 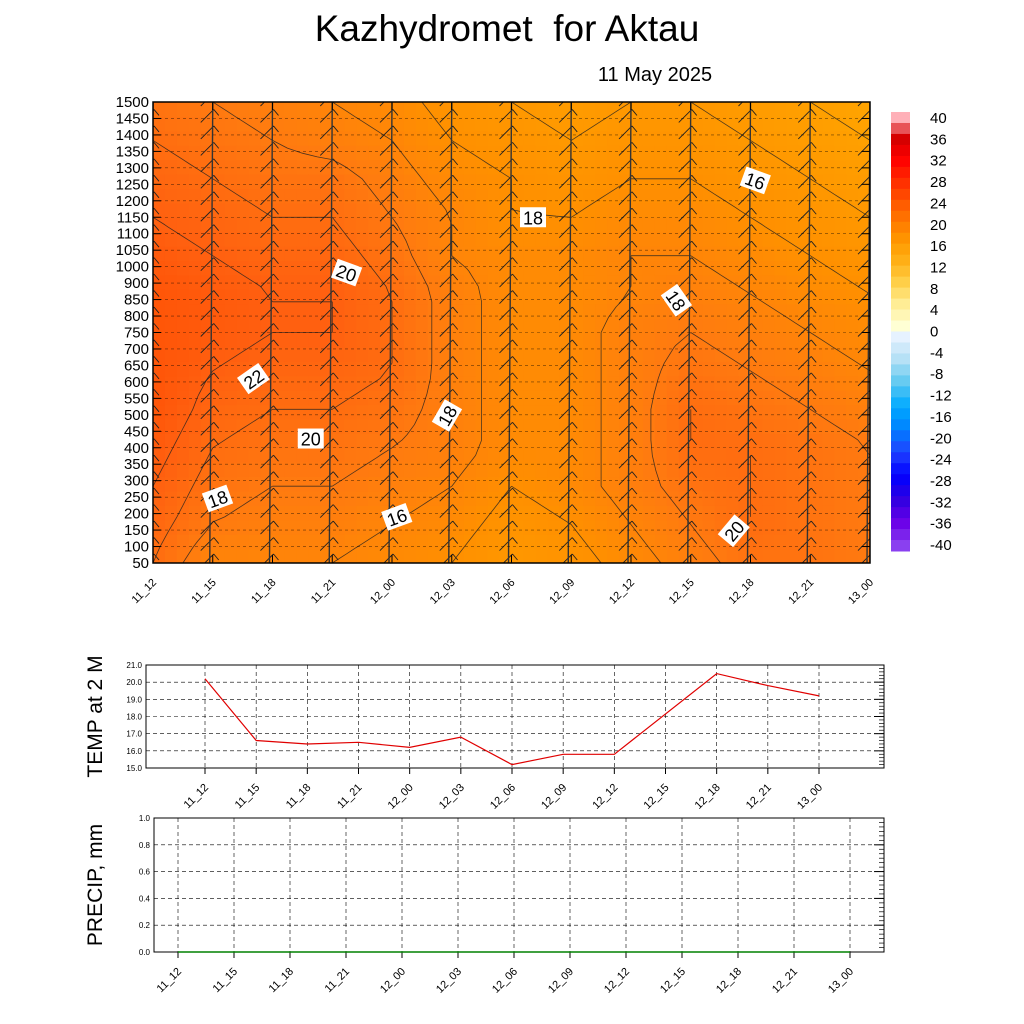 I want to click on y-tick-label: 300, so click(x=136, y=481).